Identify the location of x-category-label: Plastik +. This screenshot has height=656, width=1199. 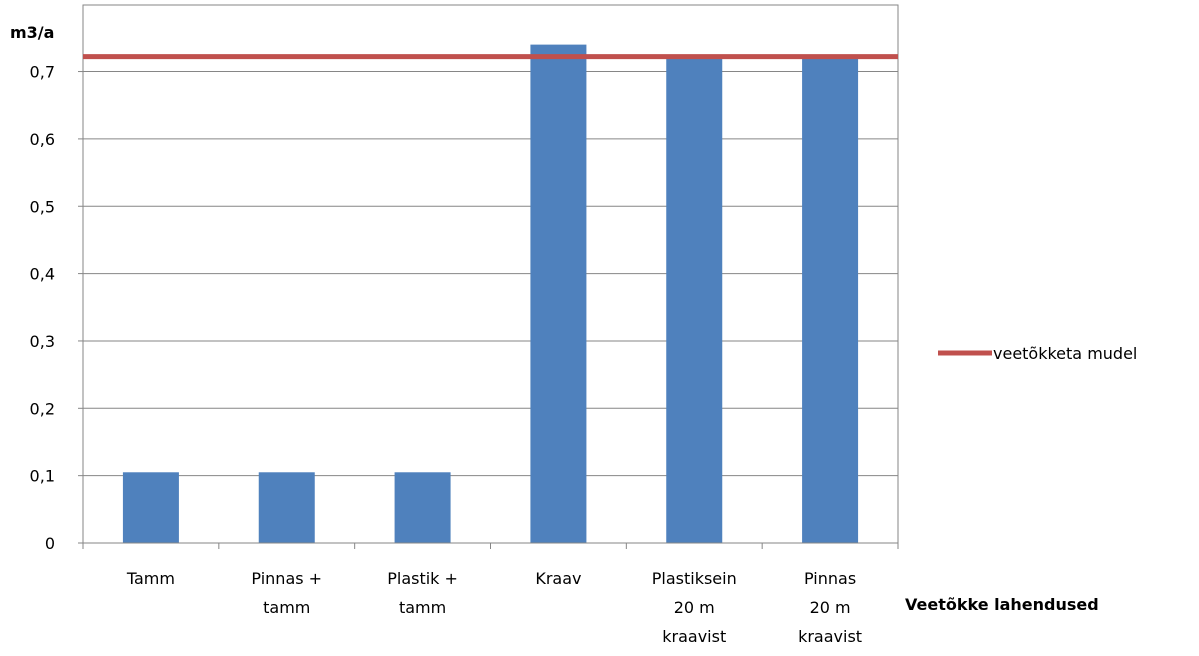
(422, 578).